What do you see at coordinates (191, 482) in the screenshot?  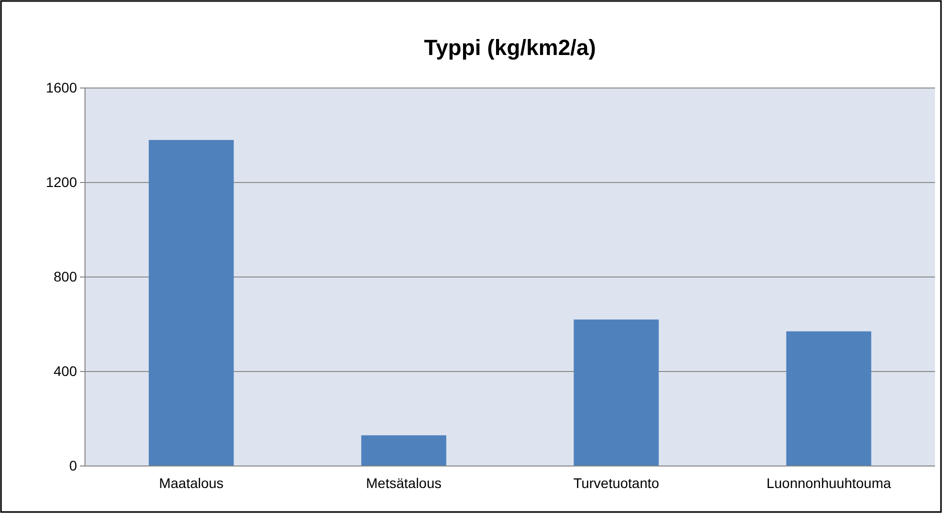 I see `x-tick-label: Maatalous` at bounding box center [191, 482].